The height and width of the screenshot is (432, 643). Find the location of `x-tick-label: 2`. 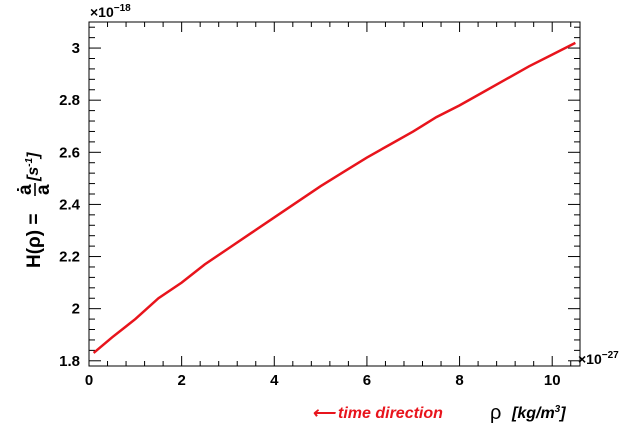

x-tick-label: 2 is located at coordinates (181, 380).